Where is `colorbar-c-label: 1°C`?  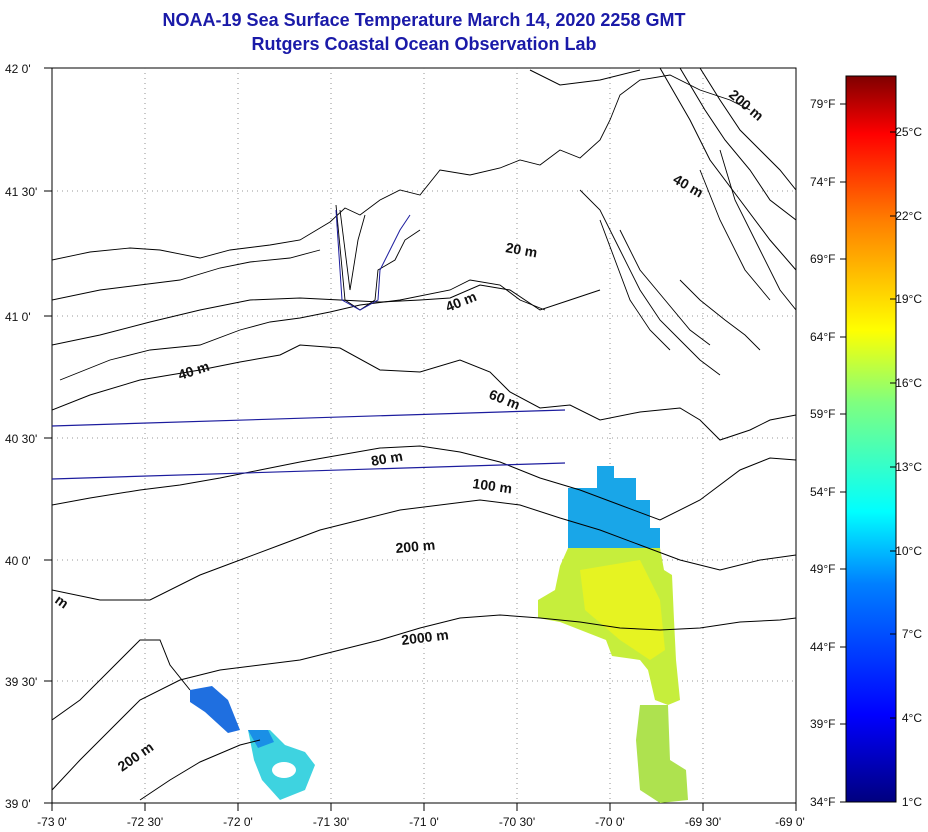
colorbar-c-label: 1°C is located at coordinates (912, 802).